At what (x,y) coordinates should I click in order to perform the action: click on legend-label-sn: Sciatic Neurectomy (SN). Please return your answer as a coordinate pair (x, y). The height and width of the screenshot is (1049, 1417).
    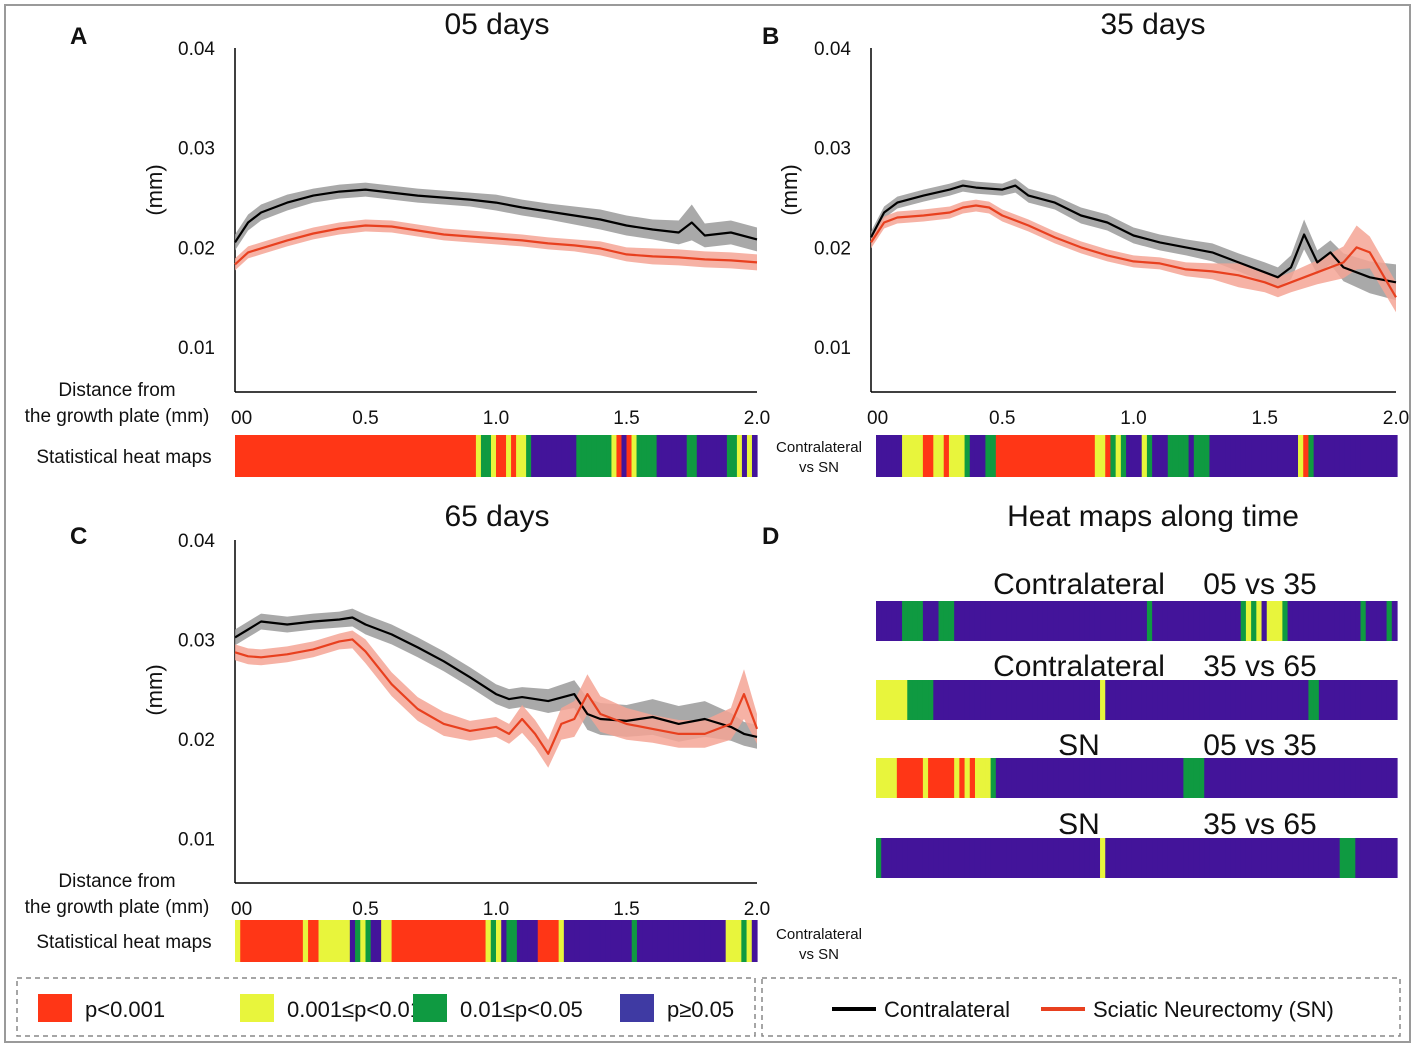
    Looking at the image, I should click on (1213, 1009).